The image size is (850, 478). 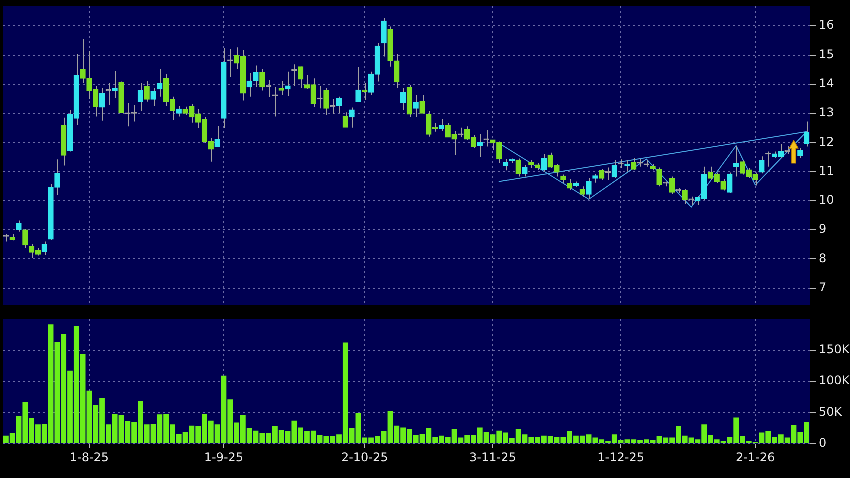 I want to click on x-tick-label: 2-10-25, so click(x=364, y=457).